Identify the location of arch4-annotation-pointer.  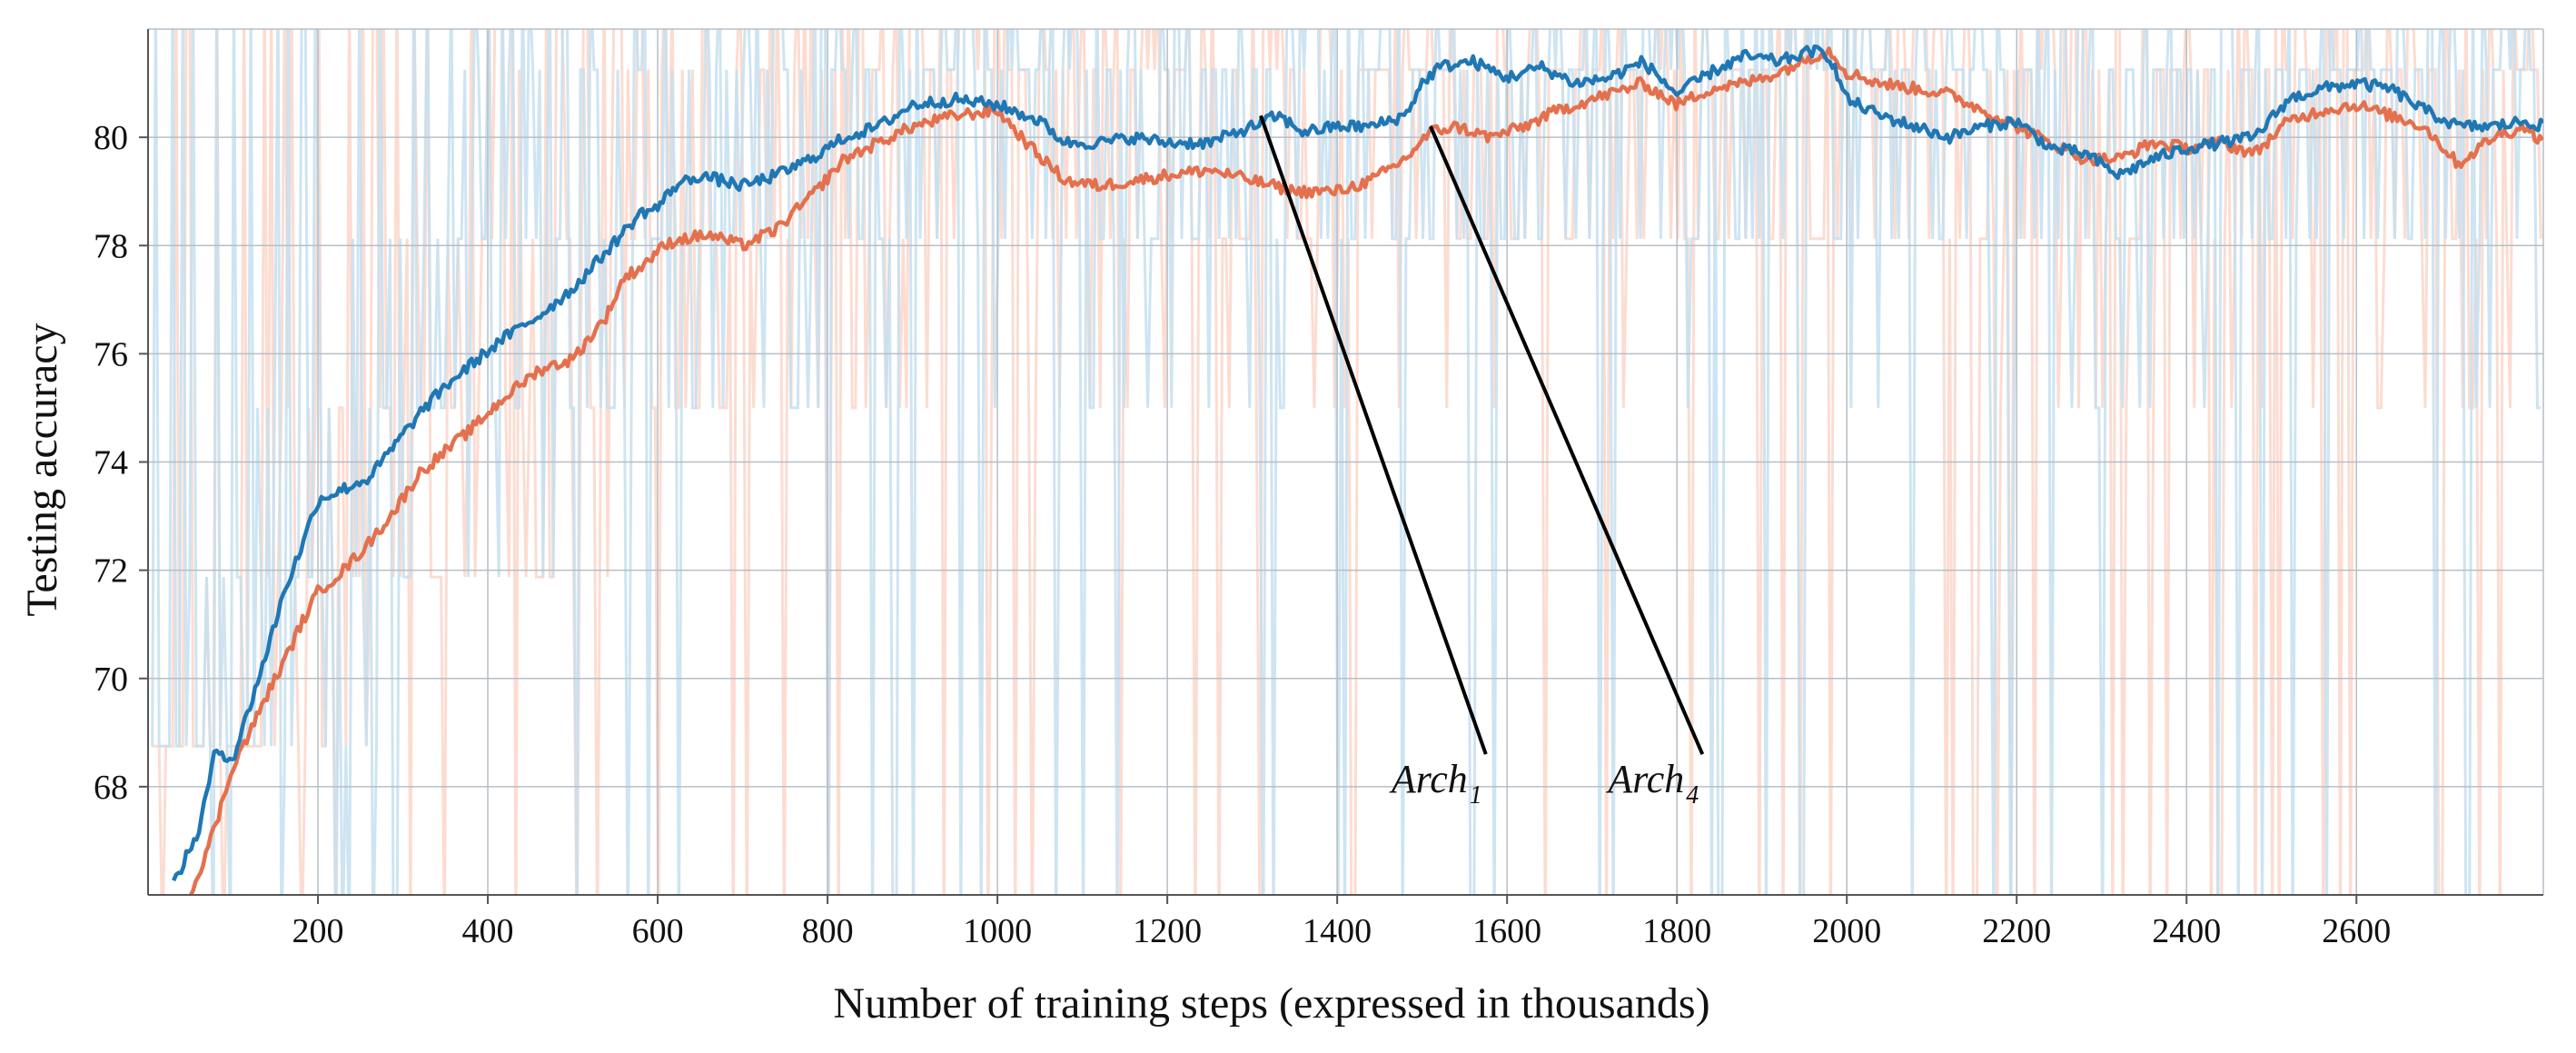
(1567, 440).